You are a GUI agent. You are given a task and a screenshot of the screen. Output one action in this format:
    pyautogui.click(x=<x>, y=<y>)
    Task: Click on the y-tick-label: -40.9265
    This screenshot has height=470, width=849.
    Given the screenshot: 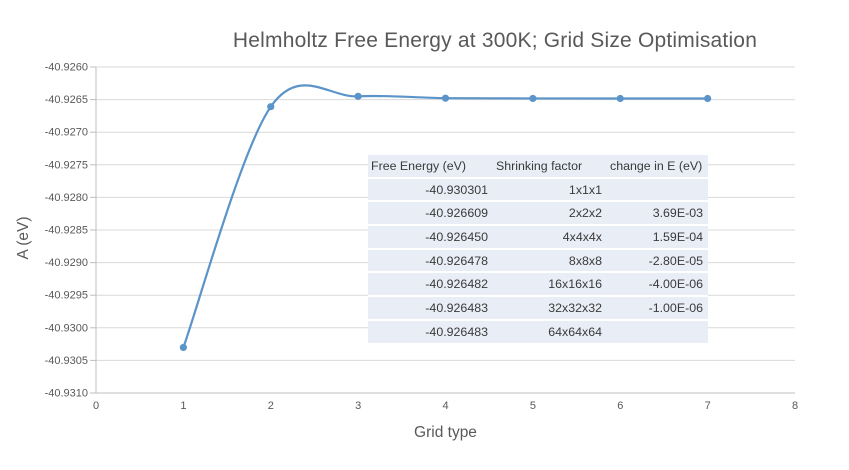 What is the action you would take?
    pyautogui.click(x=66, y=100)
    